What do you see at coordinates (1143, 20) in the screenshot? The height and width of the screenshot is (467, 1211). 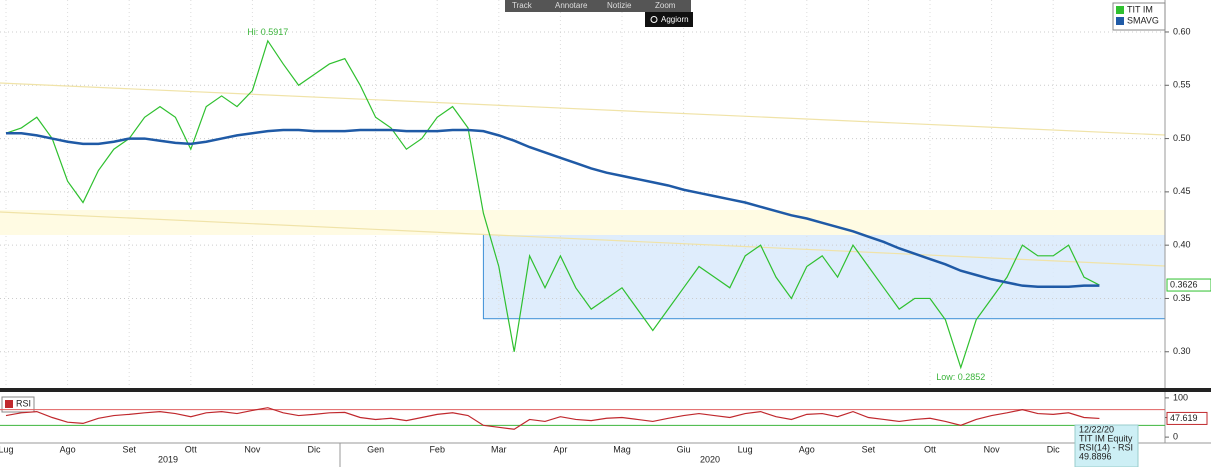 I see `legend-label: SMAVG` at bounding box center [1143, 20].